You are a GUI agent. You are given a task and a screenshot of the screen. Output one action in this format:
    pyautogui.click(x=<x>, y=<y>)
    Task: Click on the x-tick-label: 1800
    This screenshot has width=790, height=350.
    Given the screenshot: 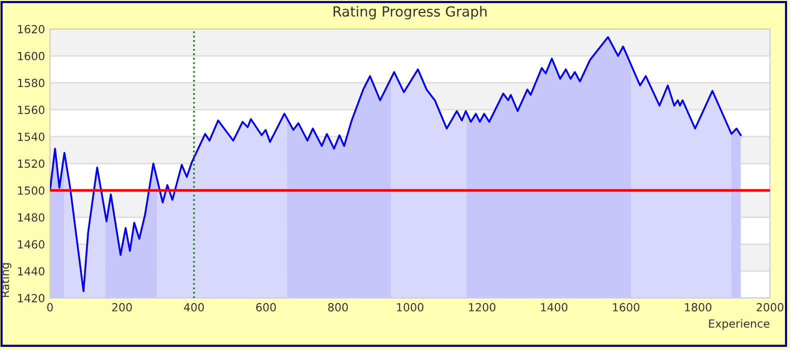 What is the action you would take?
    pyautogui.click(x=698, y=307)
    